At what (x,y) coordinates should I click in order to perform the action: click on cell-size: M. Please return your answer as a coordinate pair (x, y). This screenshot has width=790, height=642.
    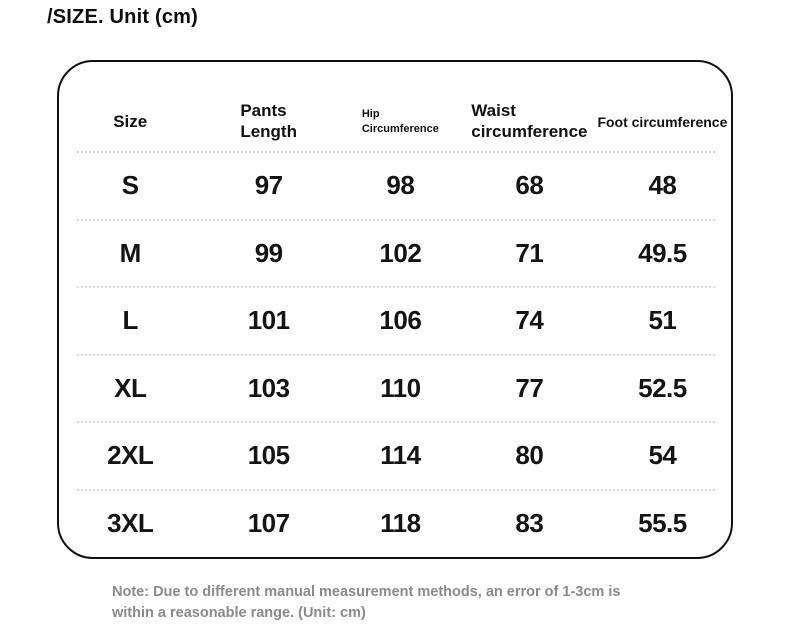
    Looking at the image, I should click on (130, 253).